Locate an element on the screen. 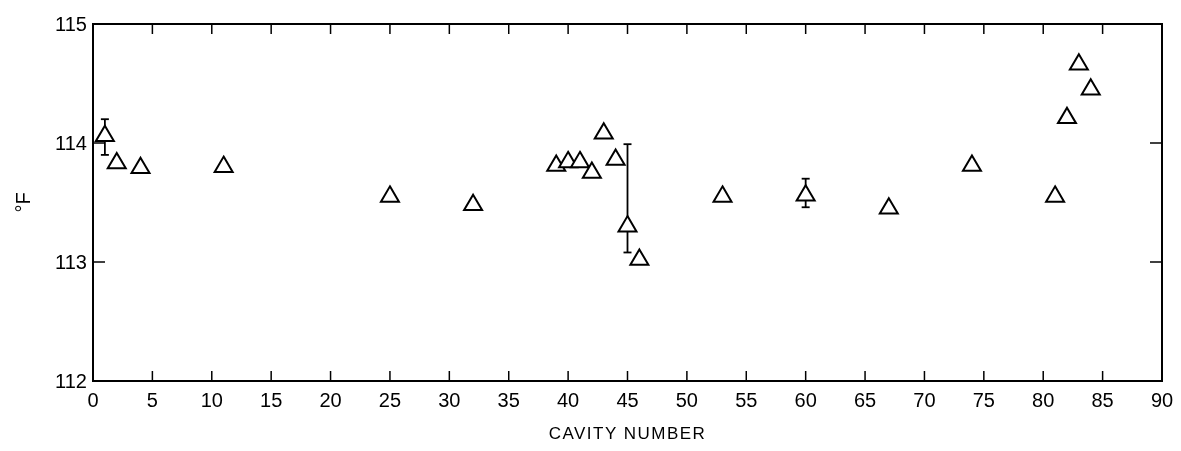 The height and width of the screenshot is (451, 1181). x-tick-label: 5 is located at coordinates (152, 400).